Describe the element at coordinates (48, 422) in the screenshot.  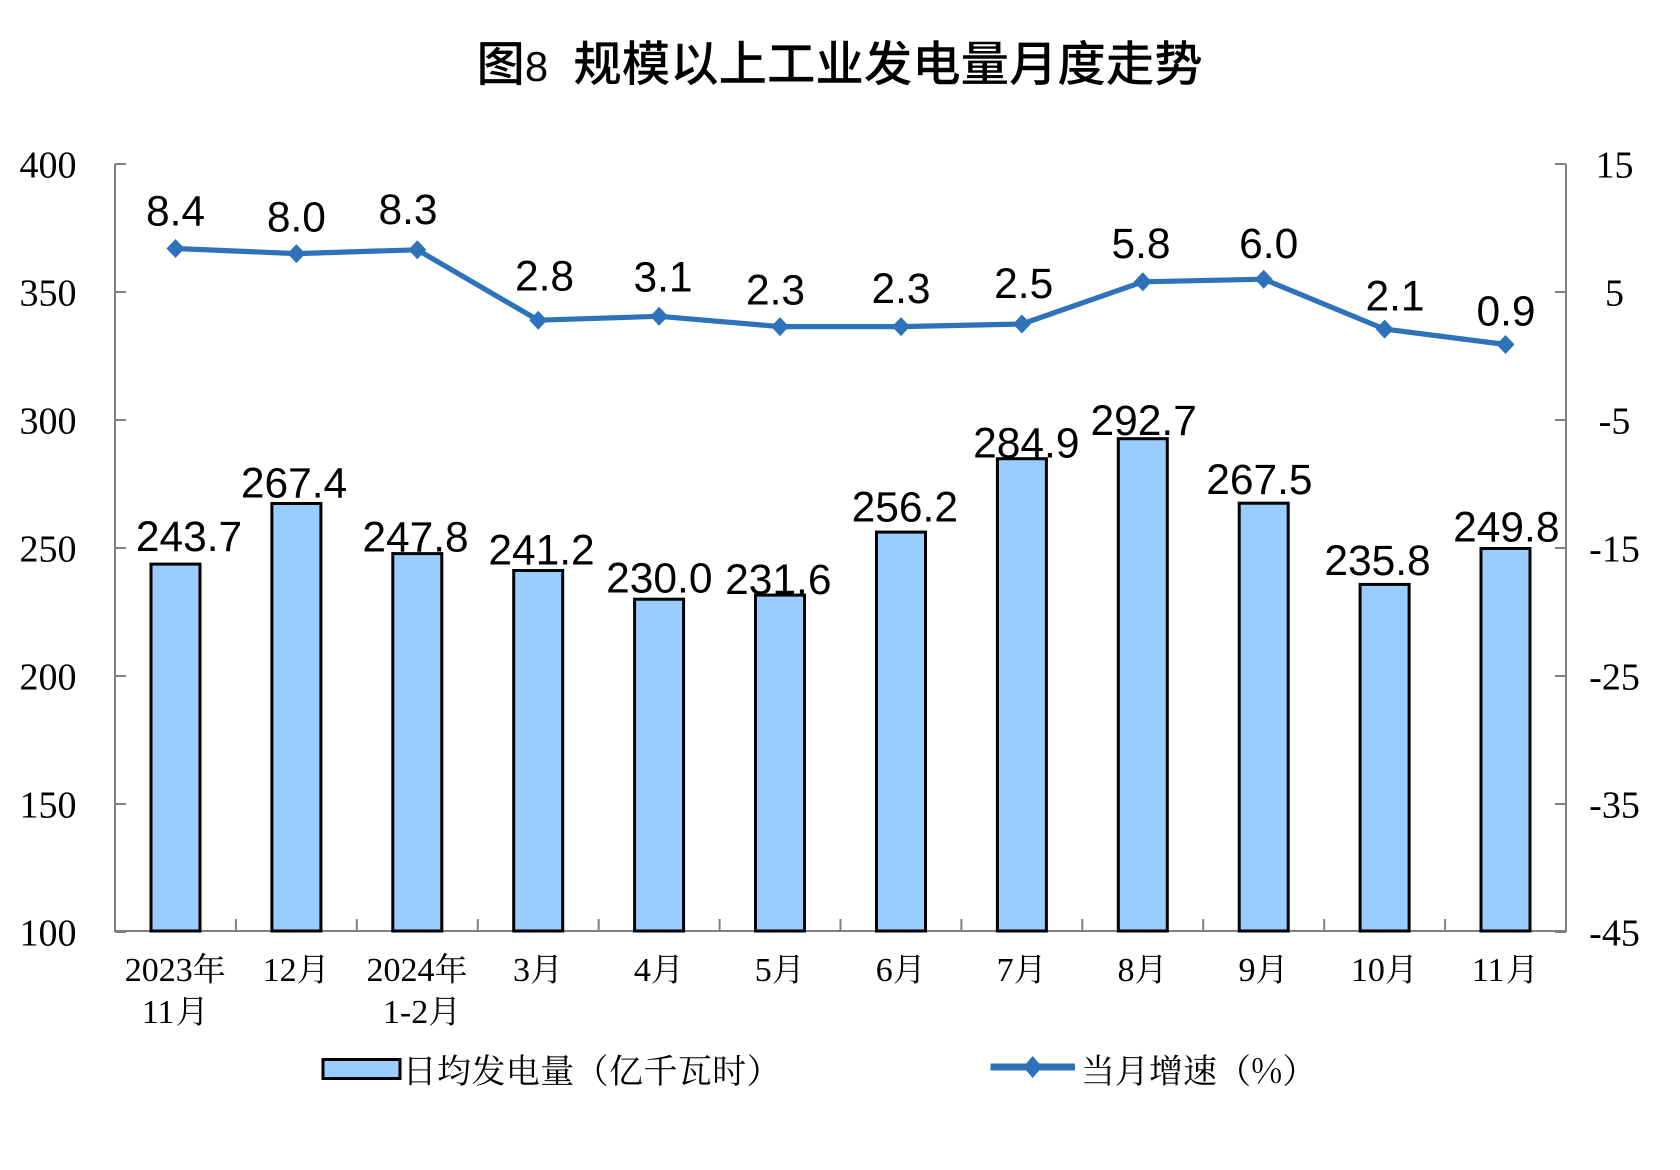
I see `svg-text: 300` at that location.